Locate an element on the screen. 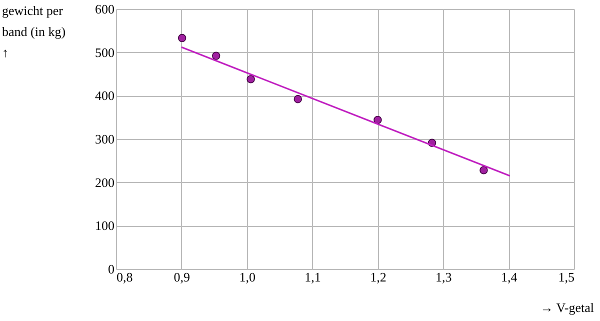  y-axis-title: gewicht per band (in kg) ↑ is located at coordinates (34, 31).